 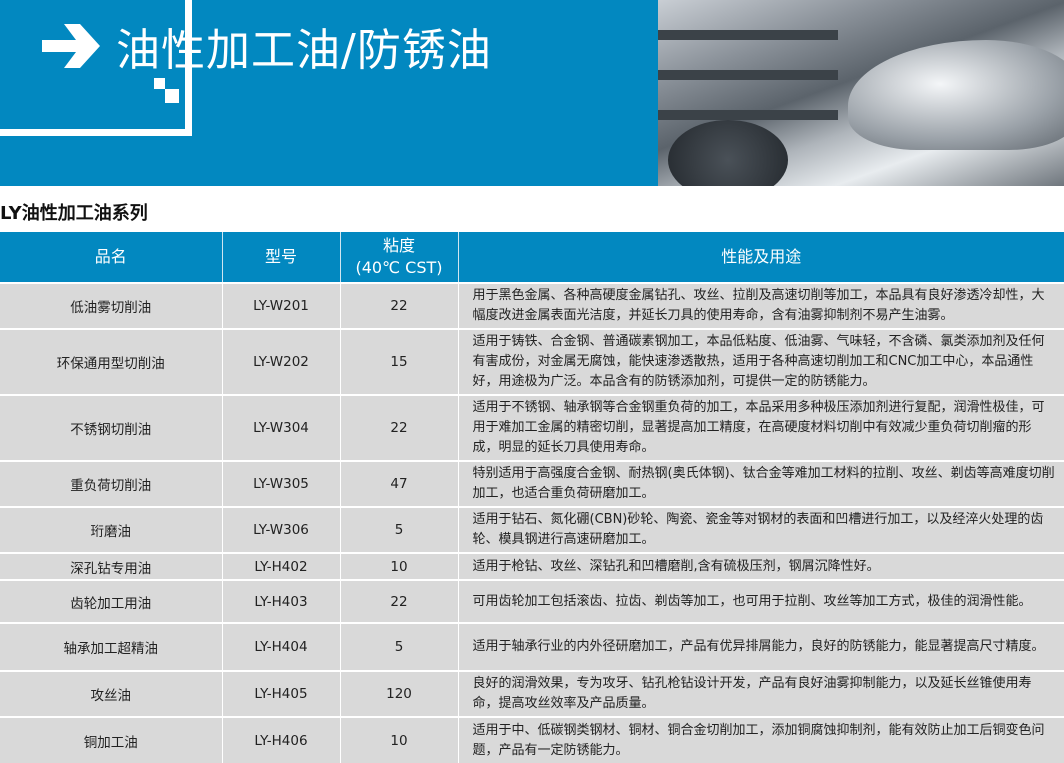 What do you see at coordinates (281, 601) in the screenshot?
I see `product-model: LY-H403` at bounding box center [281, 601].